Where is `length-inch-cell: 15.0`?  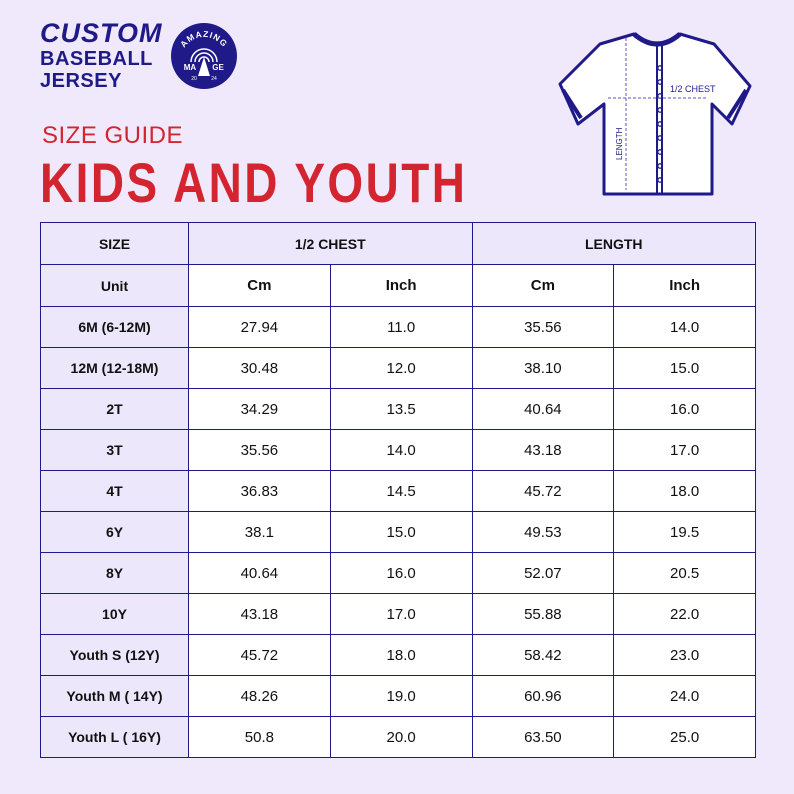
length-inch-cell: 15.0 is located at coordinates (684, 368).